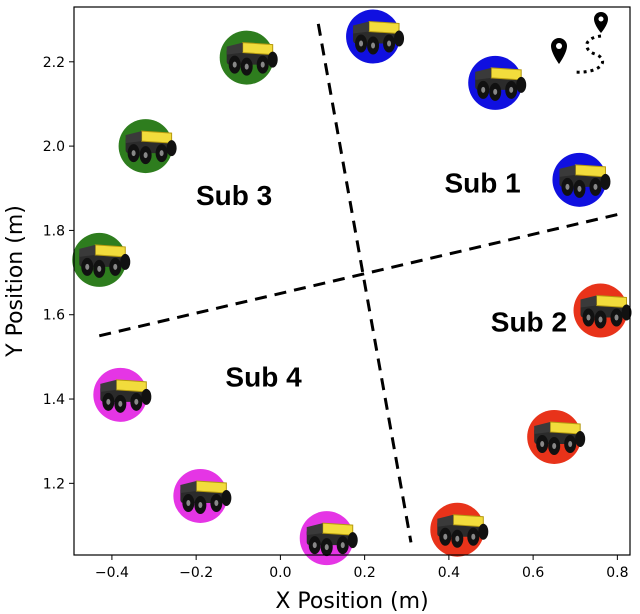 This screenshot has height=614, width=640. What do you see at coordinates (364, 283) in the screenshot?
I see `divider-vertical` at bounding box center [364, 283].